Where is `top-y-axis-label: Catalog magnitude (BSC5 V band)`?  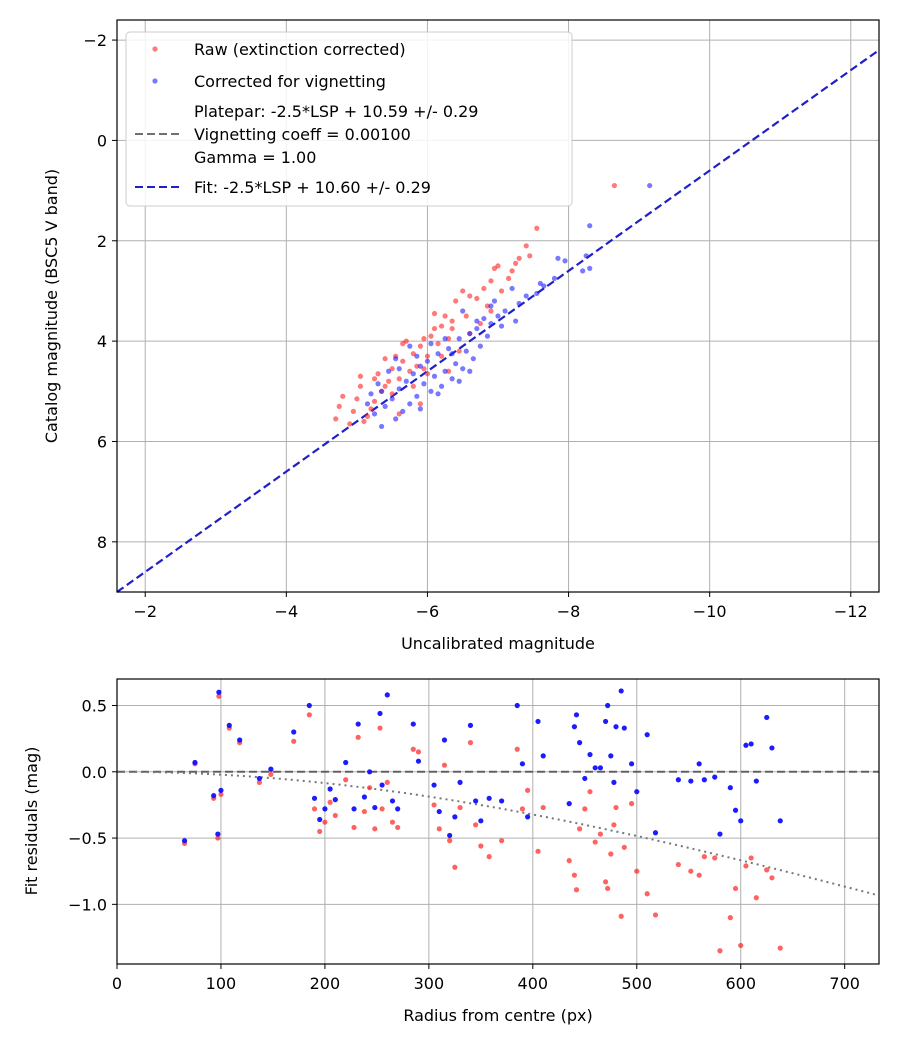
top-y-axis-label: Catalog magnitude (BSC5 V band) is located at coordinates (51, 306).